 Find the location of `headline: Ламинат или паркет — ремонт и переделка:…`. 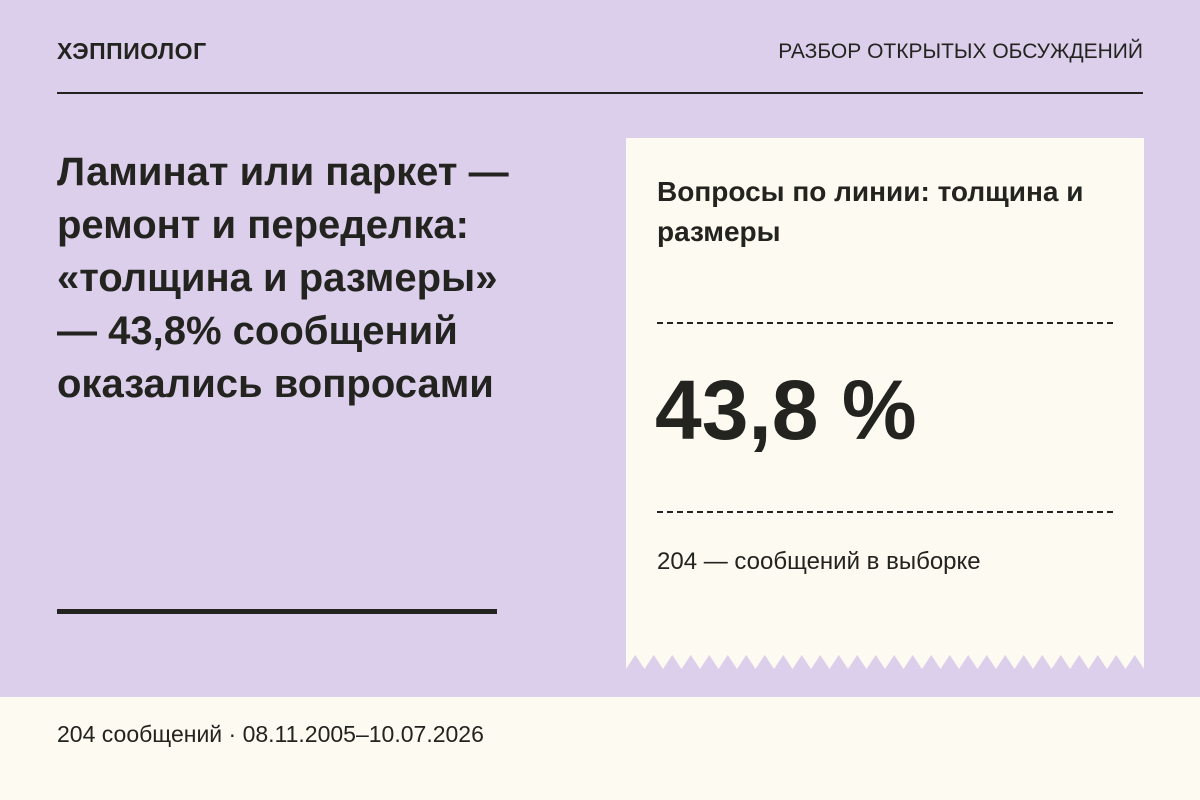

headline: Ламинат или паркет — ремонт и переделка:… is located at coordinates (283, 278).